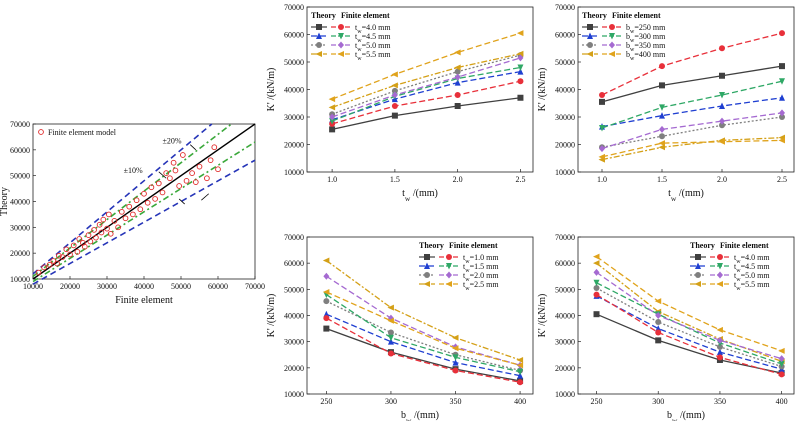 The image size is (800, 421). Describe the element at coordinates (107, 286) in the screenshot. I see `x-tick-label: 30000` at that location.